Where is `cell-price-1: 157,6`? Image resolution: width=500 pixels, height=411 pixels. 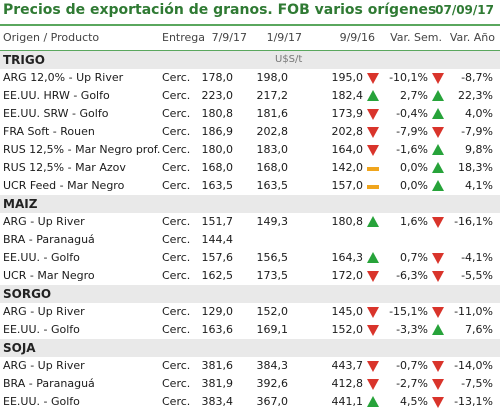
cell-price-1: 157,6 is located at coordinates (217, 257).